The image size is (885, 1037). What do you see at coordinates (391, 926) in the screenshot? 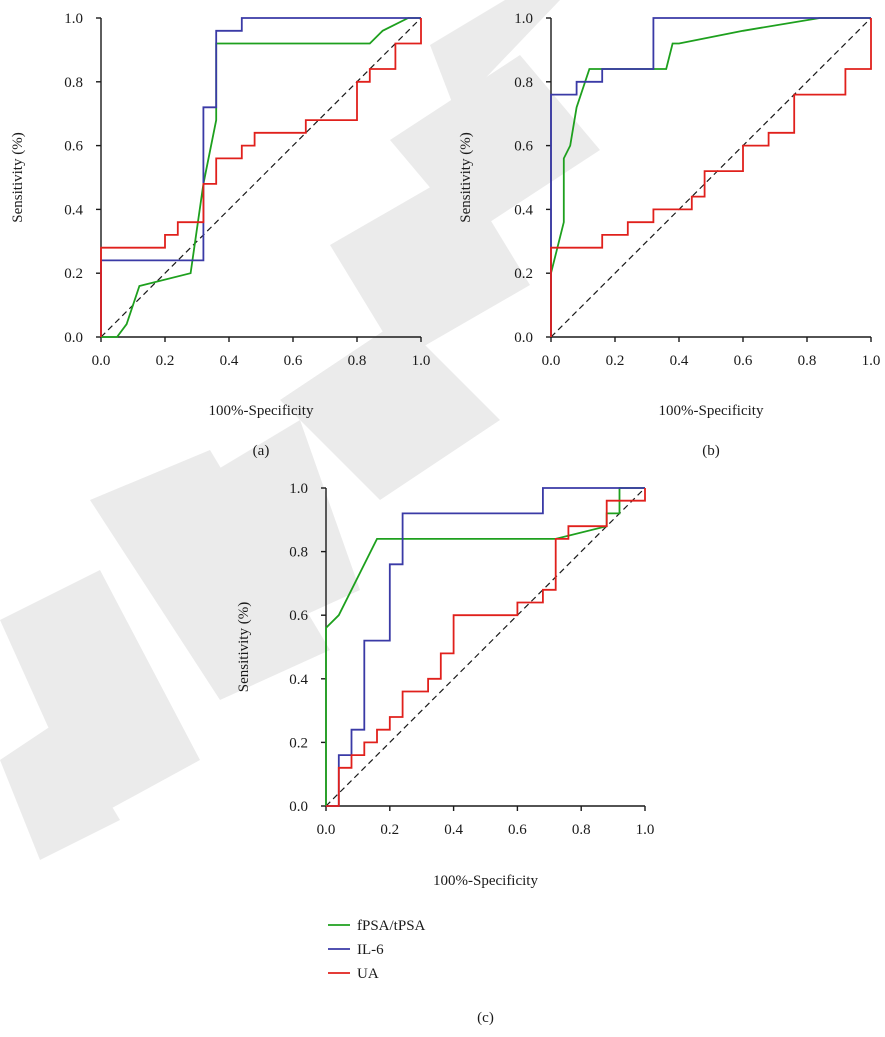
I see `legend-label: fPSA/tPSA` at bounding box center [391, 926].